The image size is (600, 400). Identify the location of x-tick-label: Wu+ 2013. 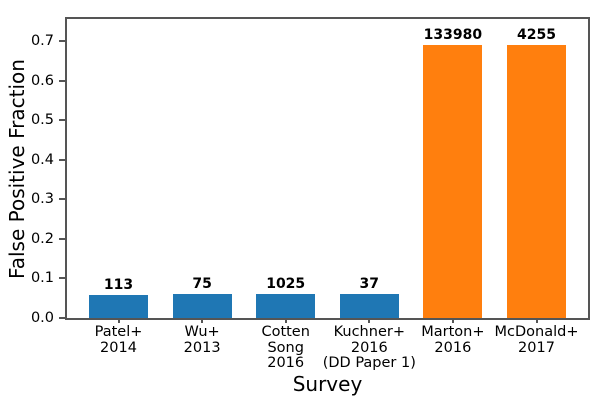
(202, 340).